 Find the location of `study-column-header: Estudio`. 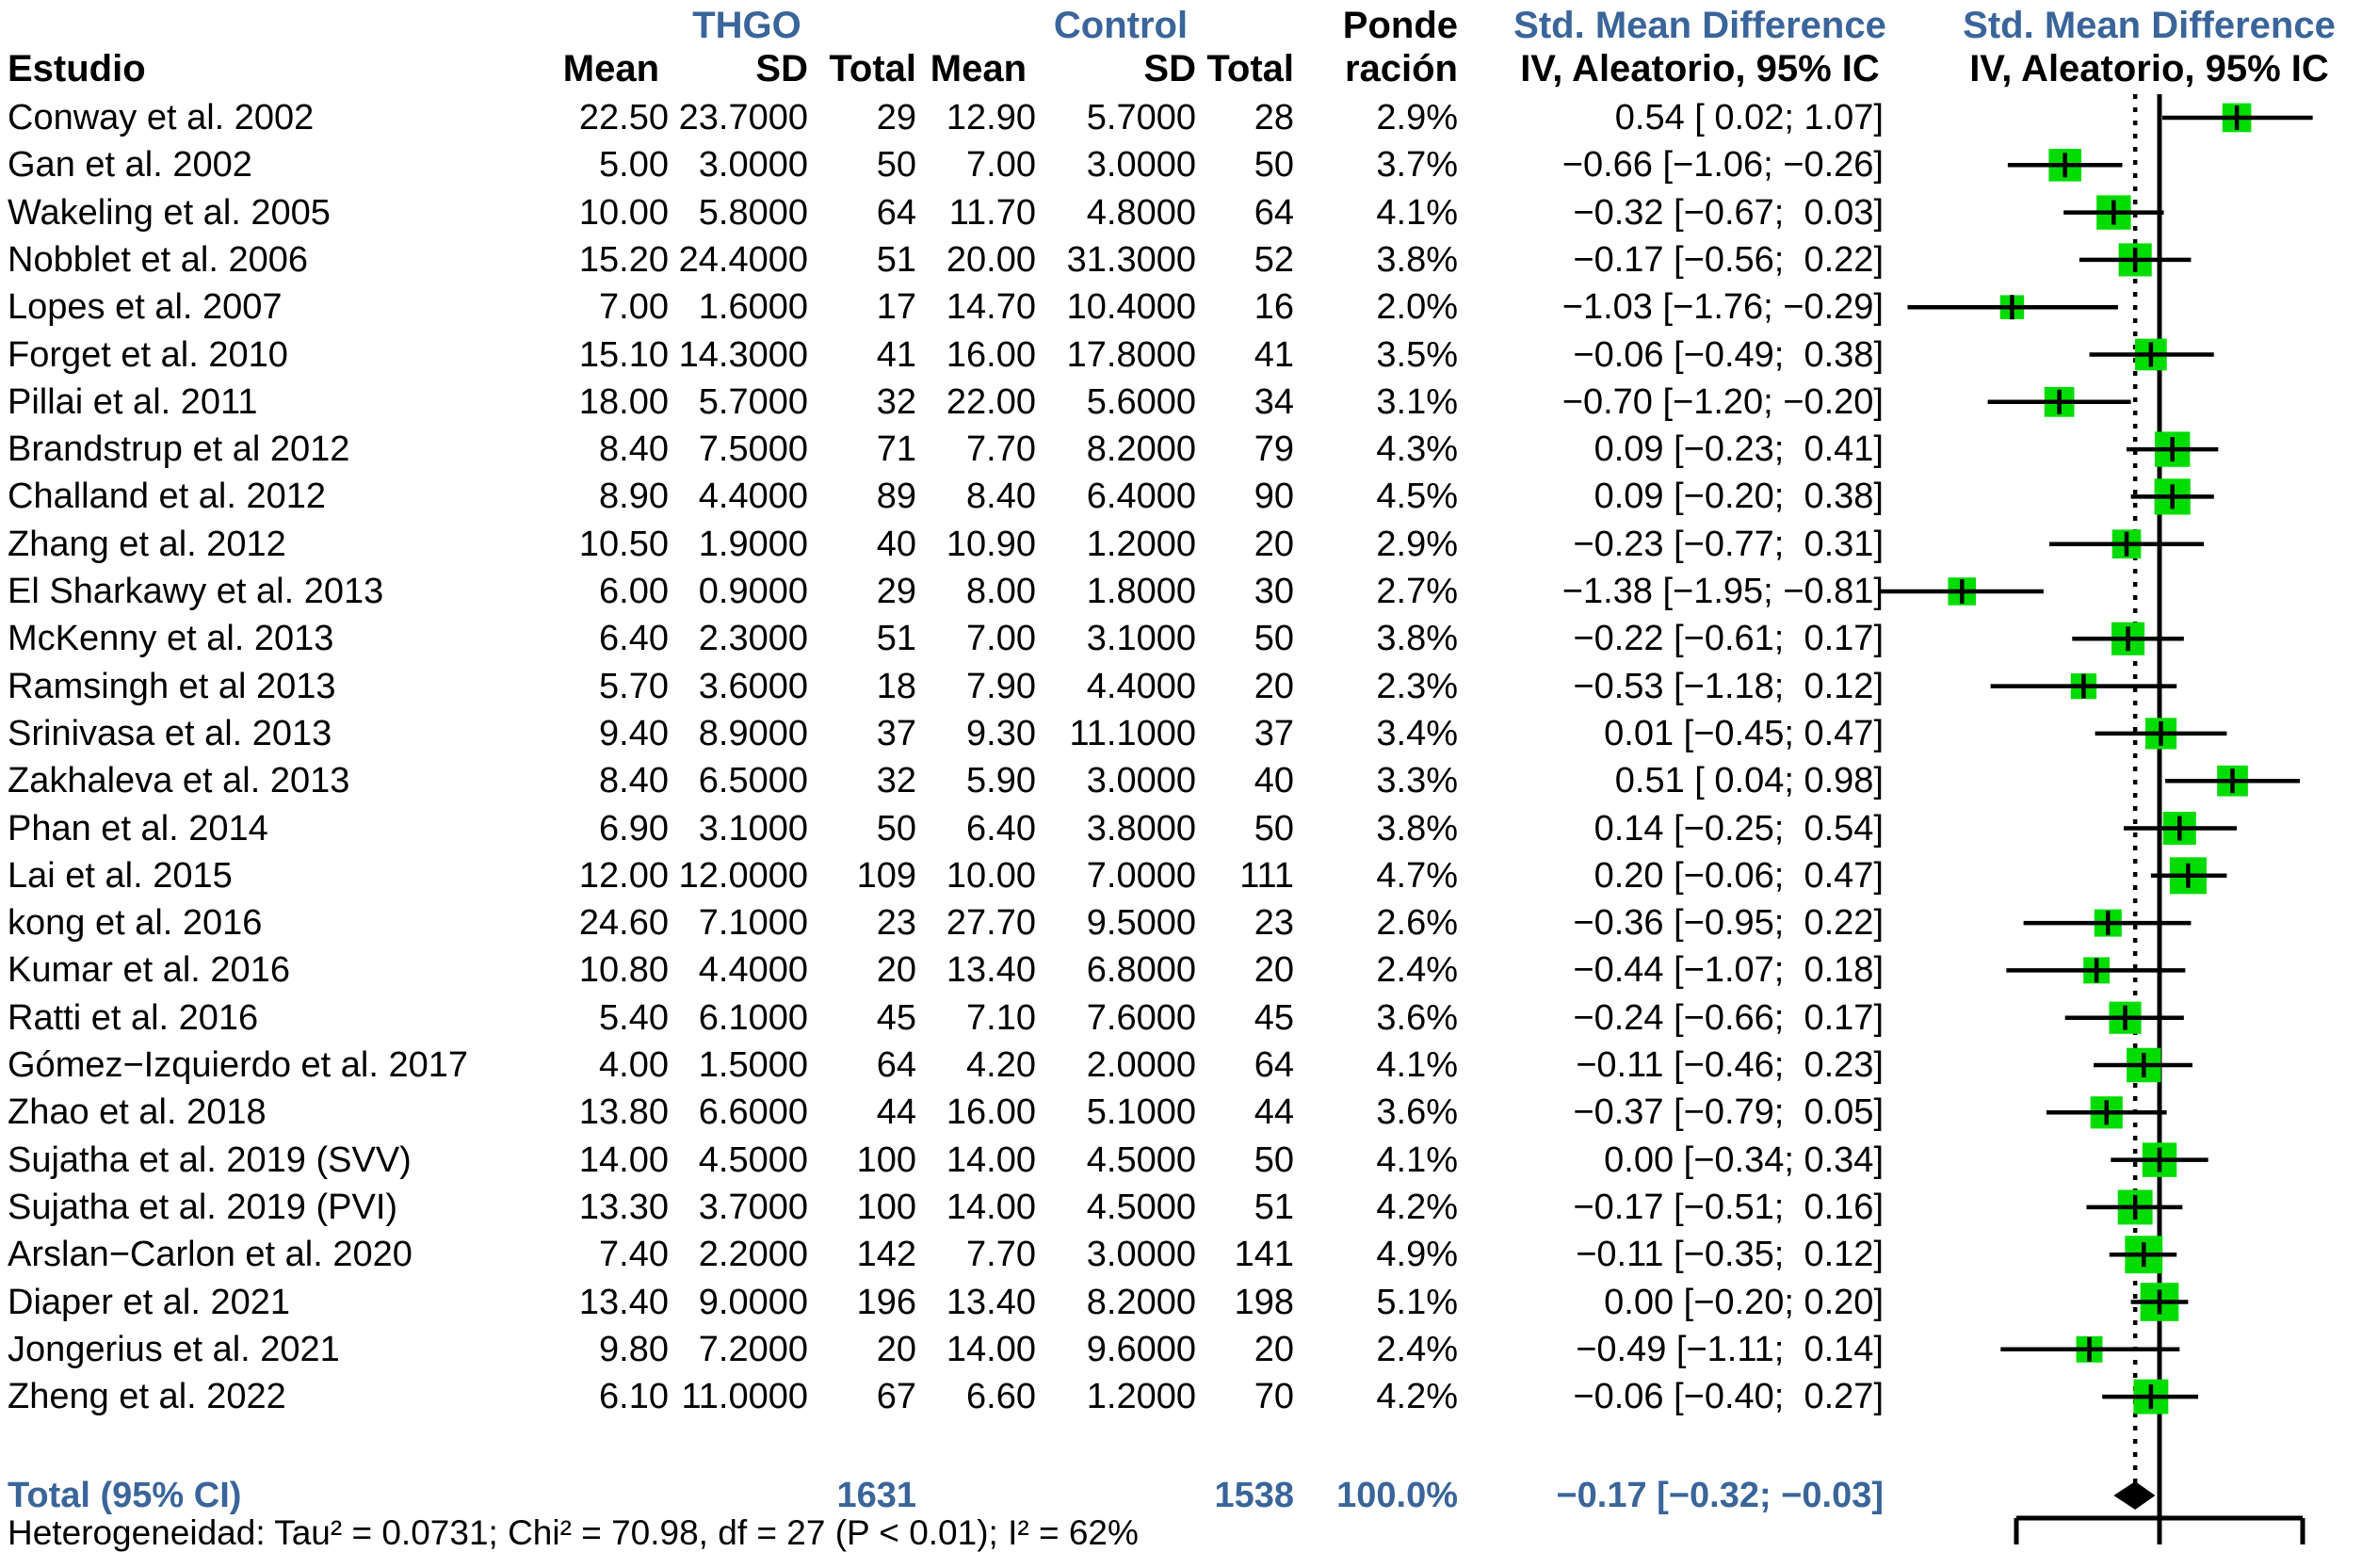

study-column-header: Estudio is located at coordinates (77, 68).